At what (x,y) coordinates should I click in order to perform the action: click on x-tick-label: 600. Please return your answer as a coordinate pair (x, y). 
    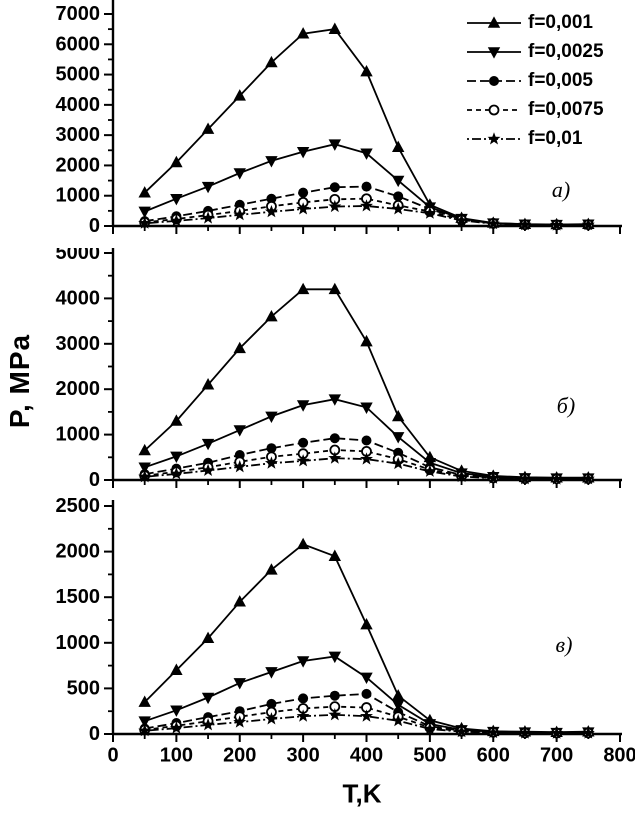
    Looking at the image, I should click on (493, 756).